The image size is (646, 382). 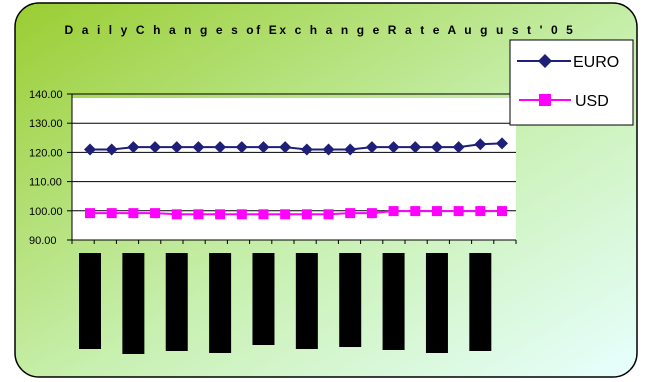 I want to click on series-usd, so click(x=296, y=213).